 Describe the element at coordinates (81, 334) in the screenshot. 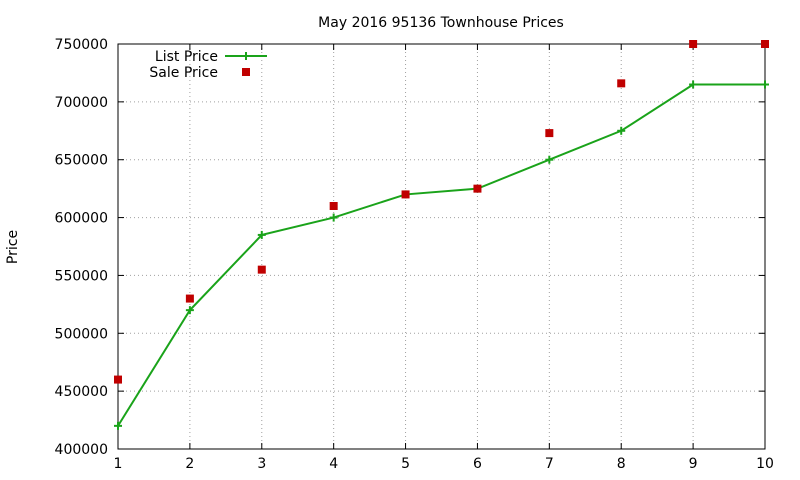

I see `y-tick-label: 500000` at that location.